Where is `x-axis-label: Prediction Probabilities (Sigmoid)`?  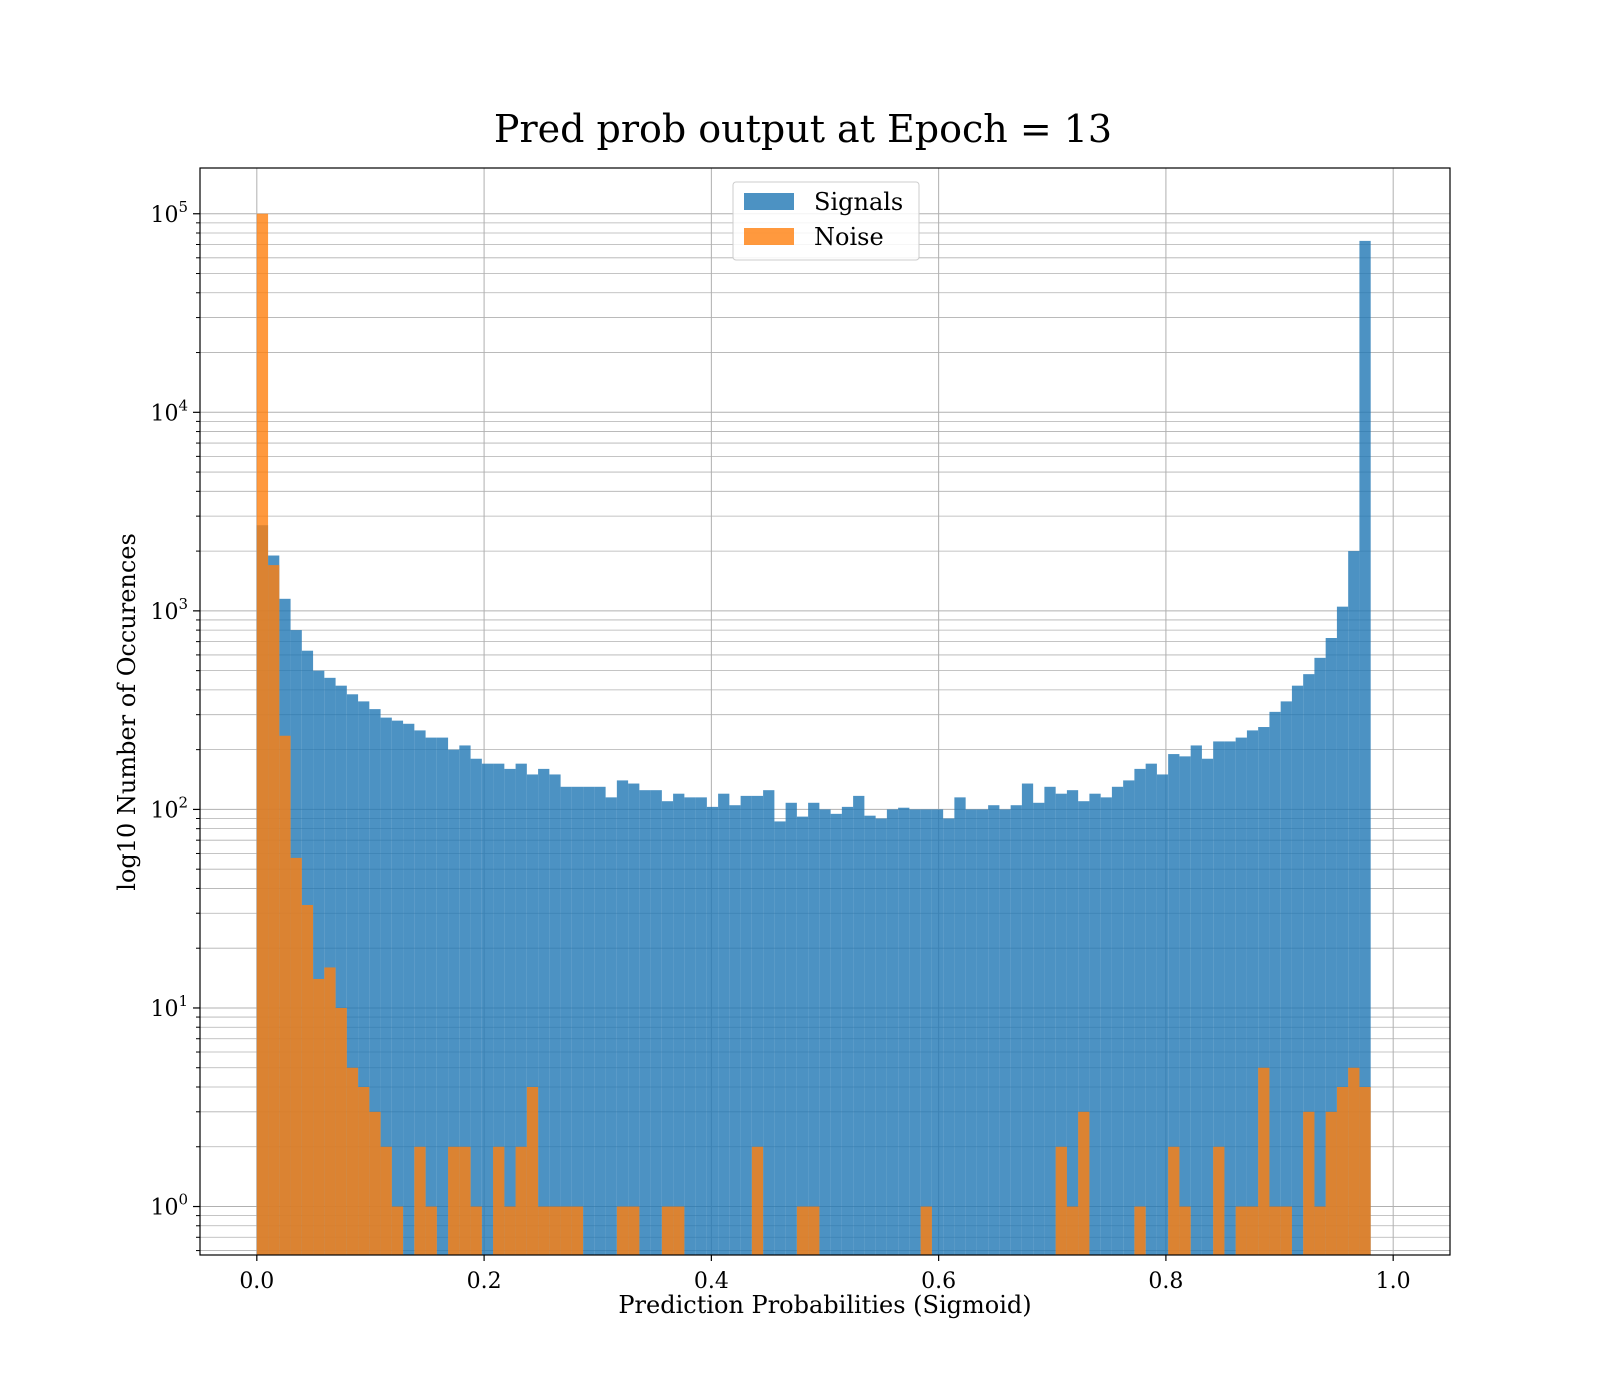 x-axis-label: Prediction Probabilities (Sigmoid) is located at coordinates (824, 1305).